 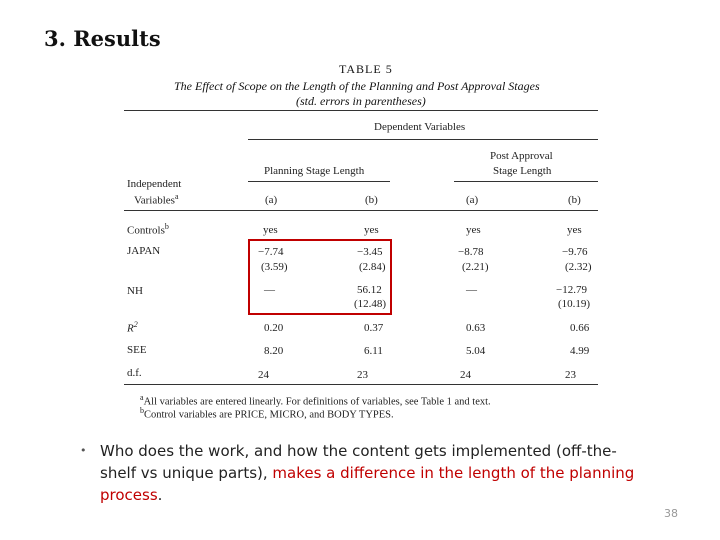 I want to click on row-label-controls: Controlsb, so click(x=148, y=229).